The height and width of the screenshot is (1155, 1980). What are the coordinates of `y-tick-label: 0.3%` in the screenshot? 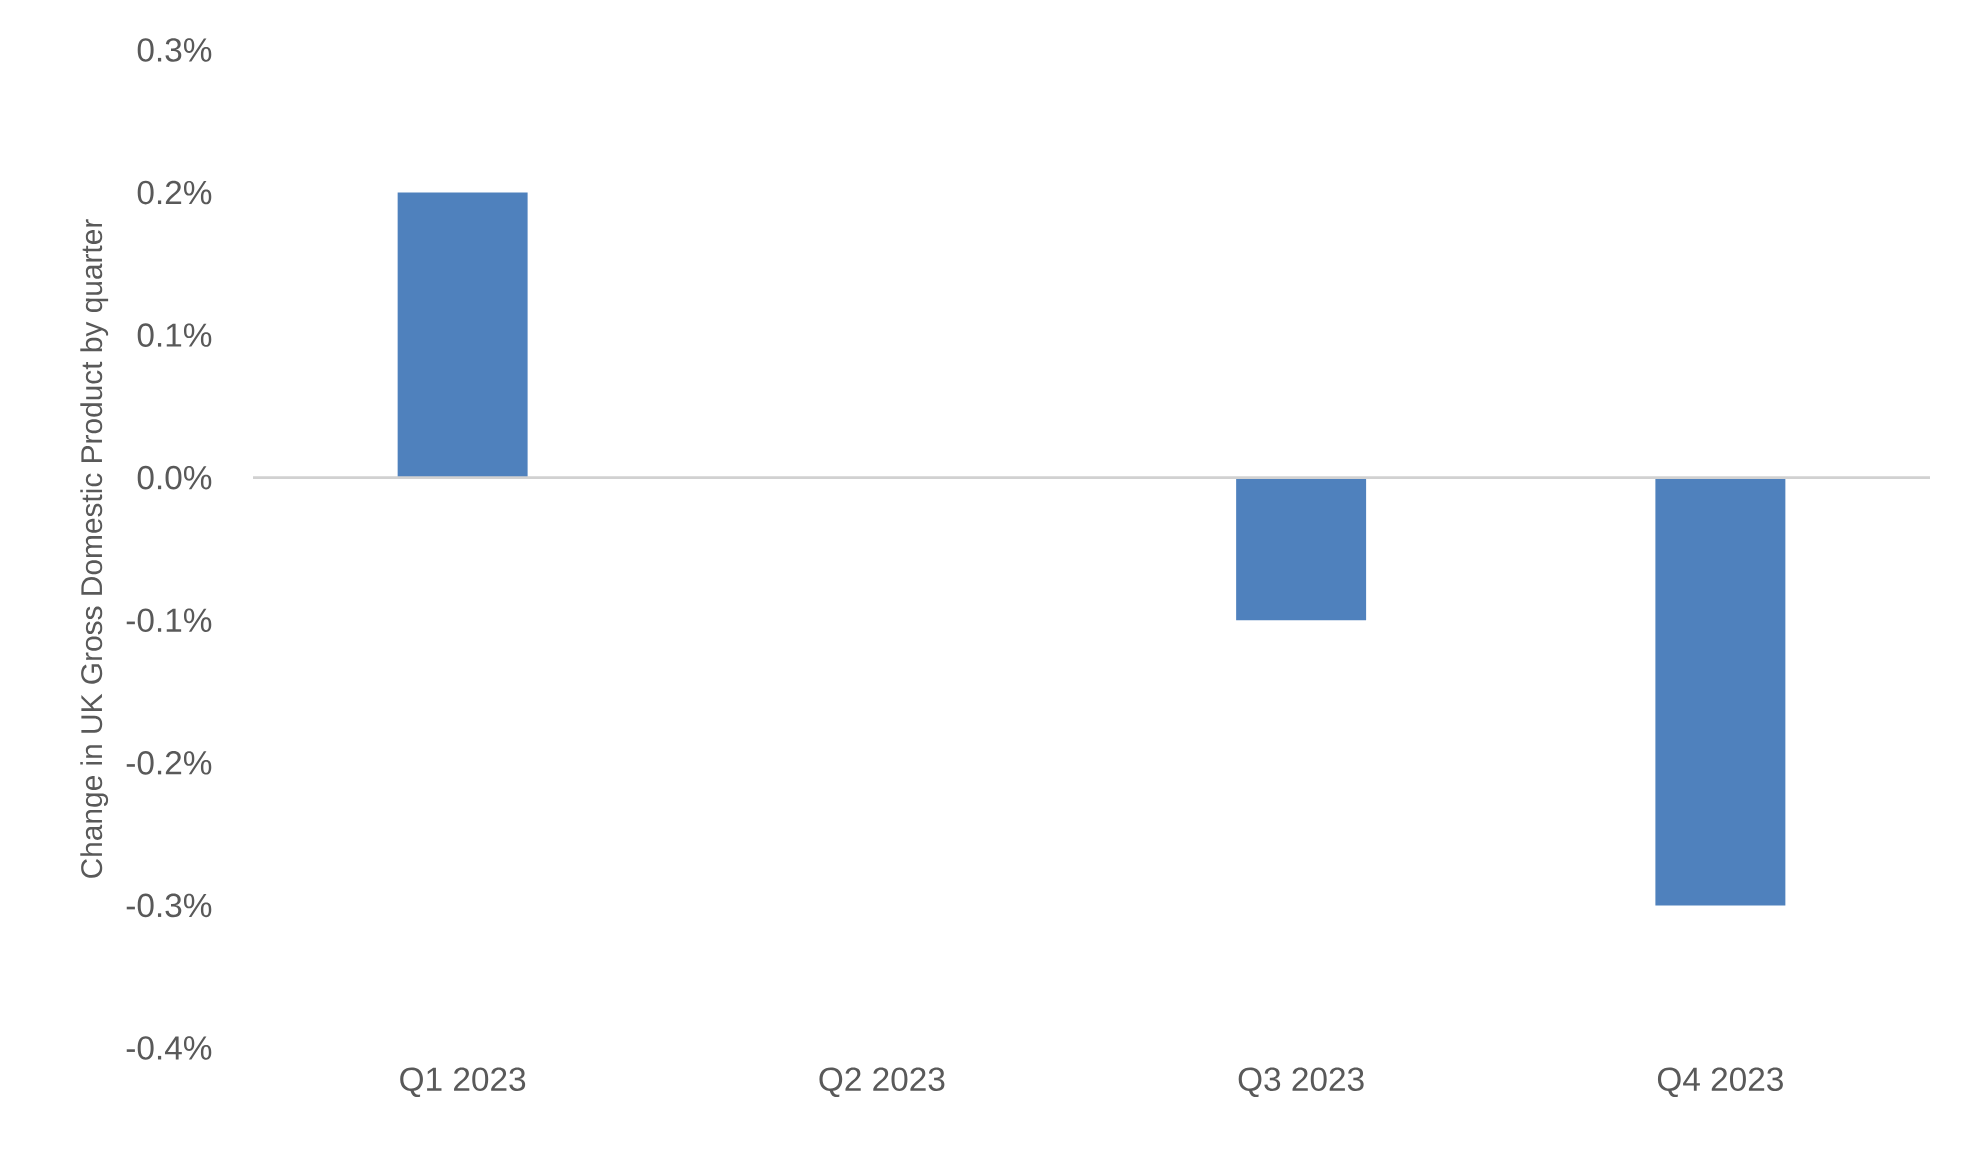 It's located at (174, 50).